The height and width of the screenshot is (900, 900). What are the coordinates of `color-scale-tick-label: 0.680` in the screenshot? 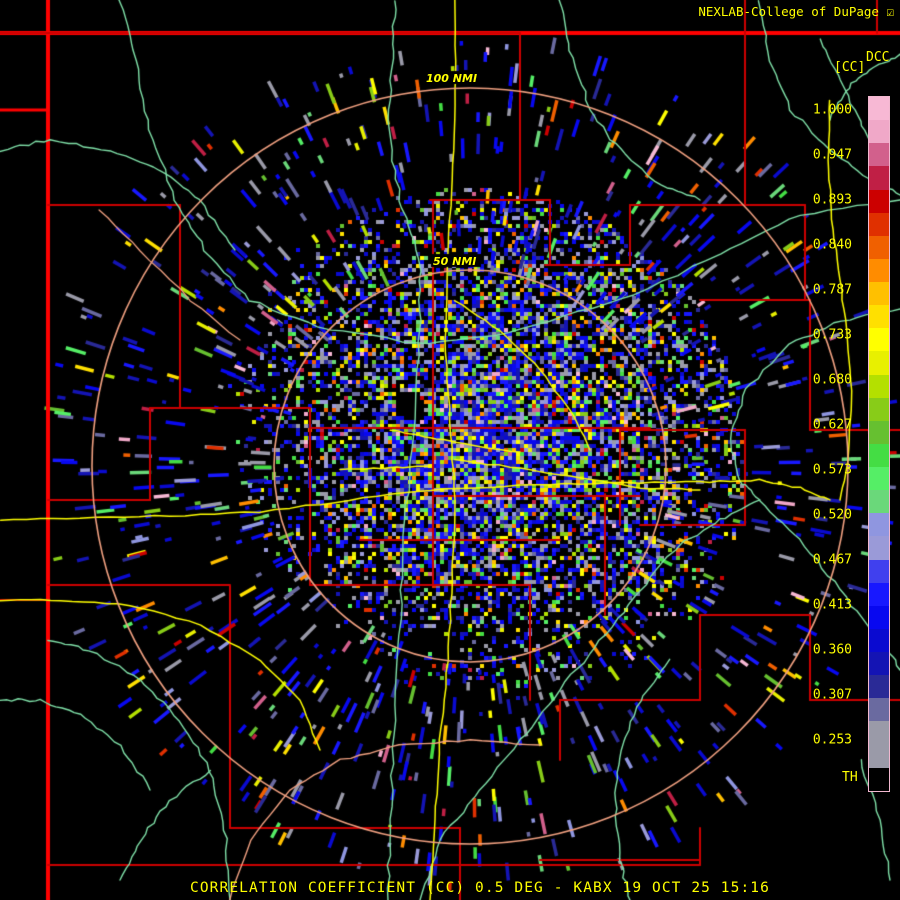 It's located at (832, 380).